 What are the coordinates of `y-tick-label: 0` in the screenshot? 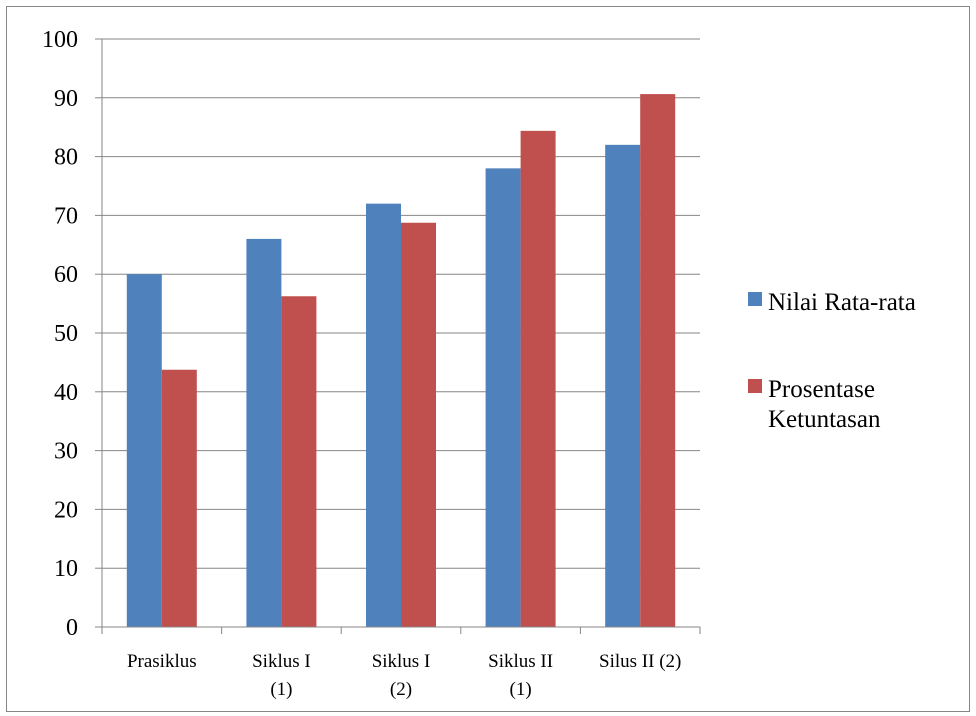 It's located at (72, 628).